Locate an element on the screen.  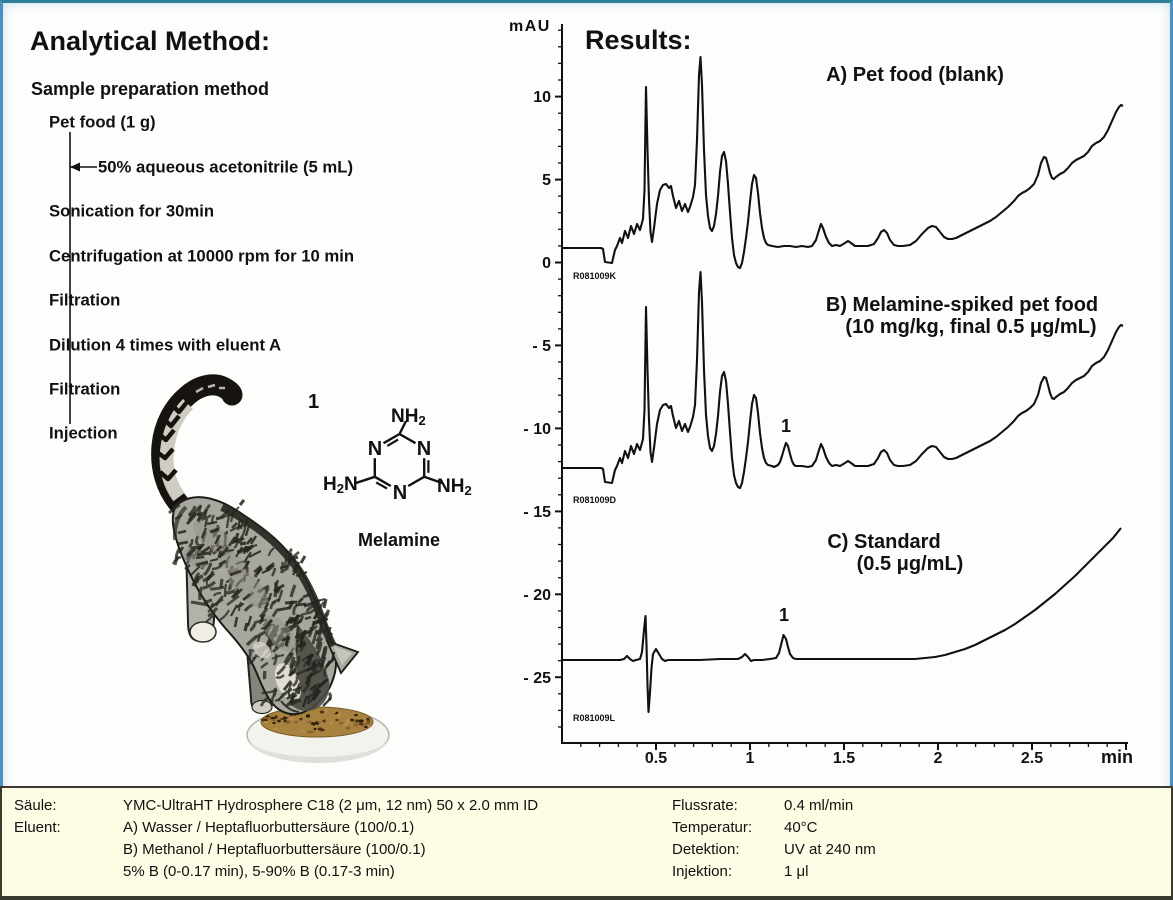
svg-text: 0.5 is located at coordinates (656, 758).